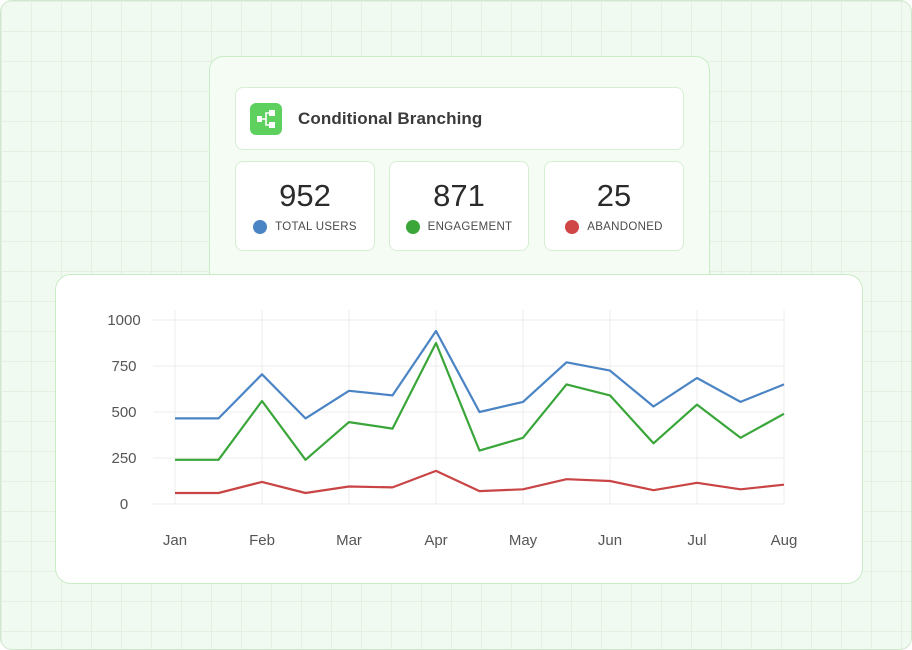 The height and width of the screenshot is (650, 912). What do you see at coordinates (784, 540) in the screenshot?
I see `x-tick-label: Aug` at bounding box center [784, 540].